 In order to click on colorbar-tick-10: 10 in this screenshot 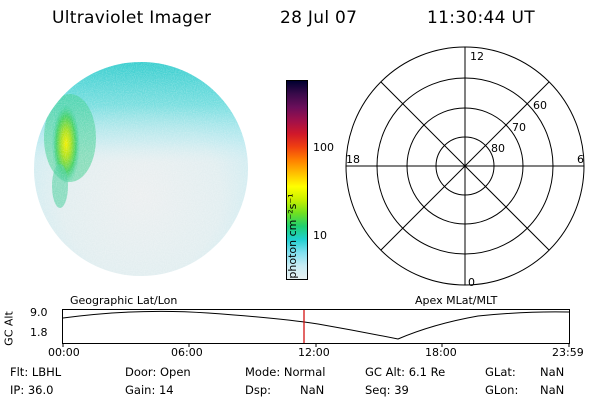, I will do `click(320, 235)`.